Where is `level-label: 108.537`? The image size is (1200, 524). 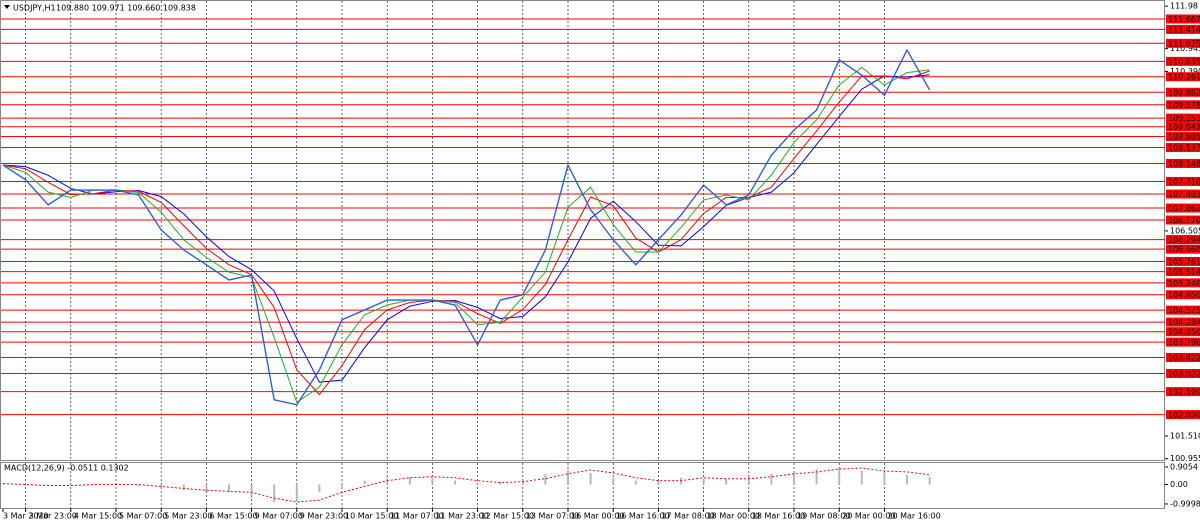
level-label: 108.537 is located at coordinates (1184, 147).